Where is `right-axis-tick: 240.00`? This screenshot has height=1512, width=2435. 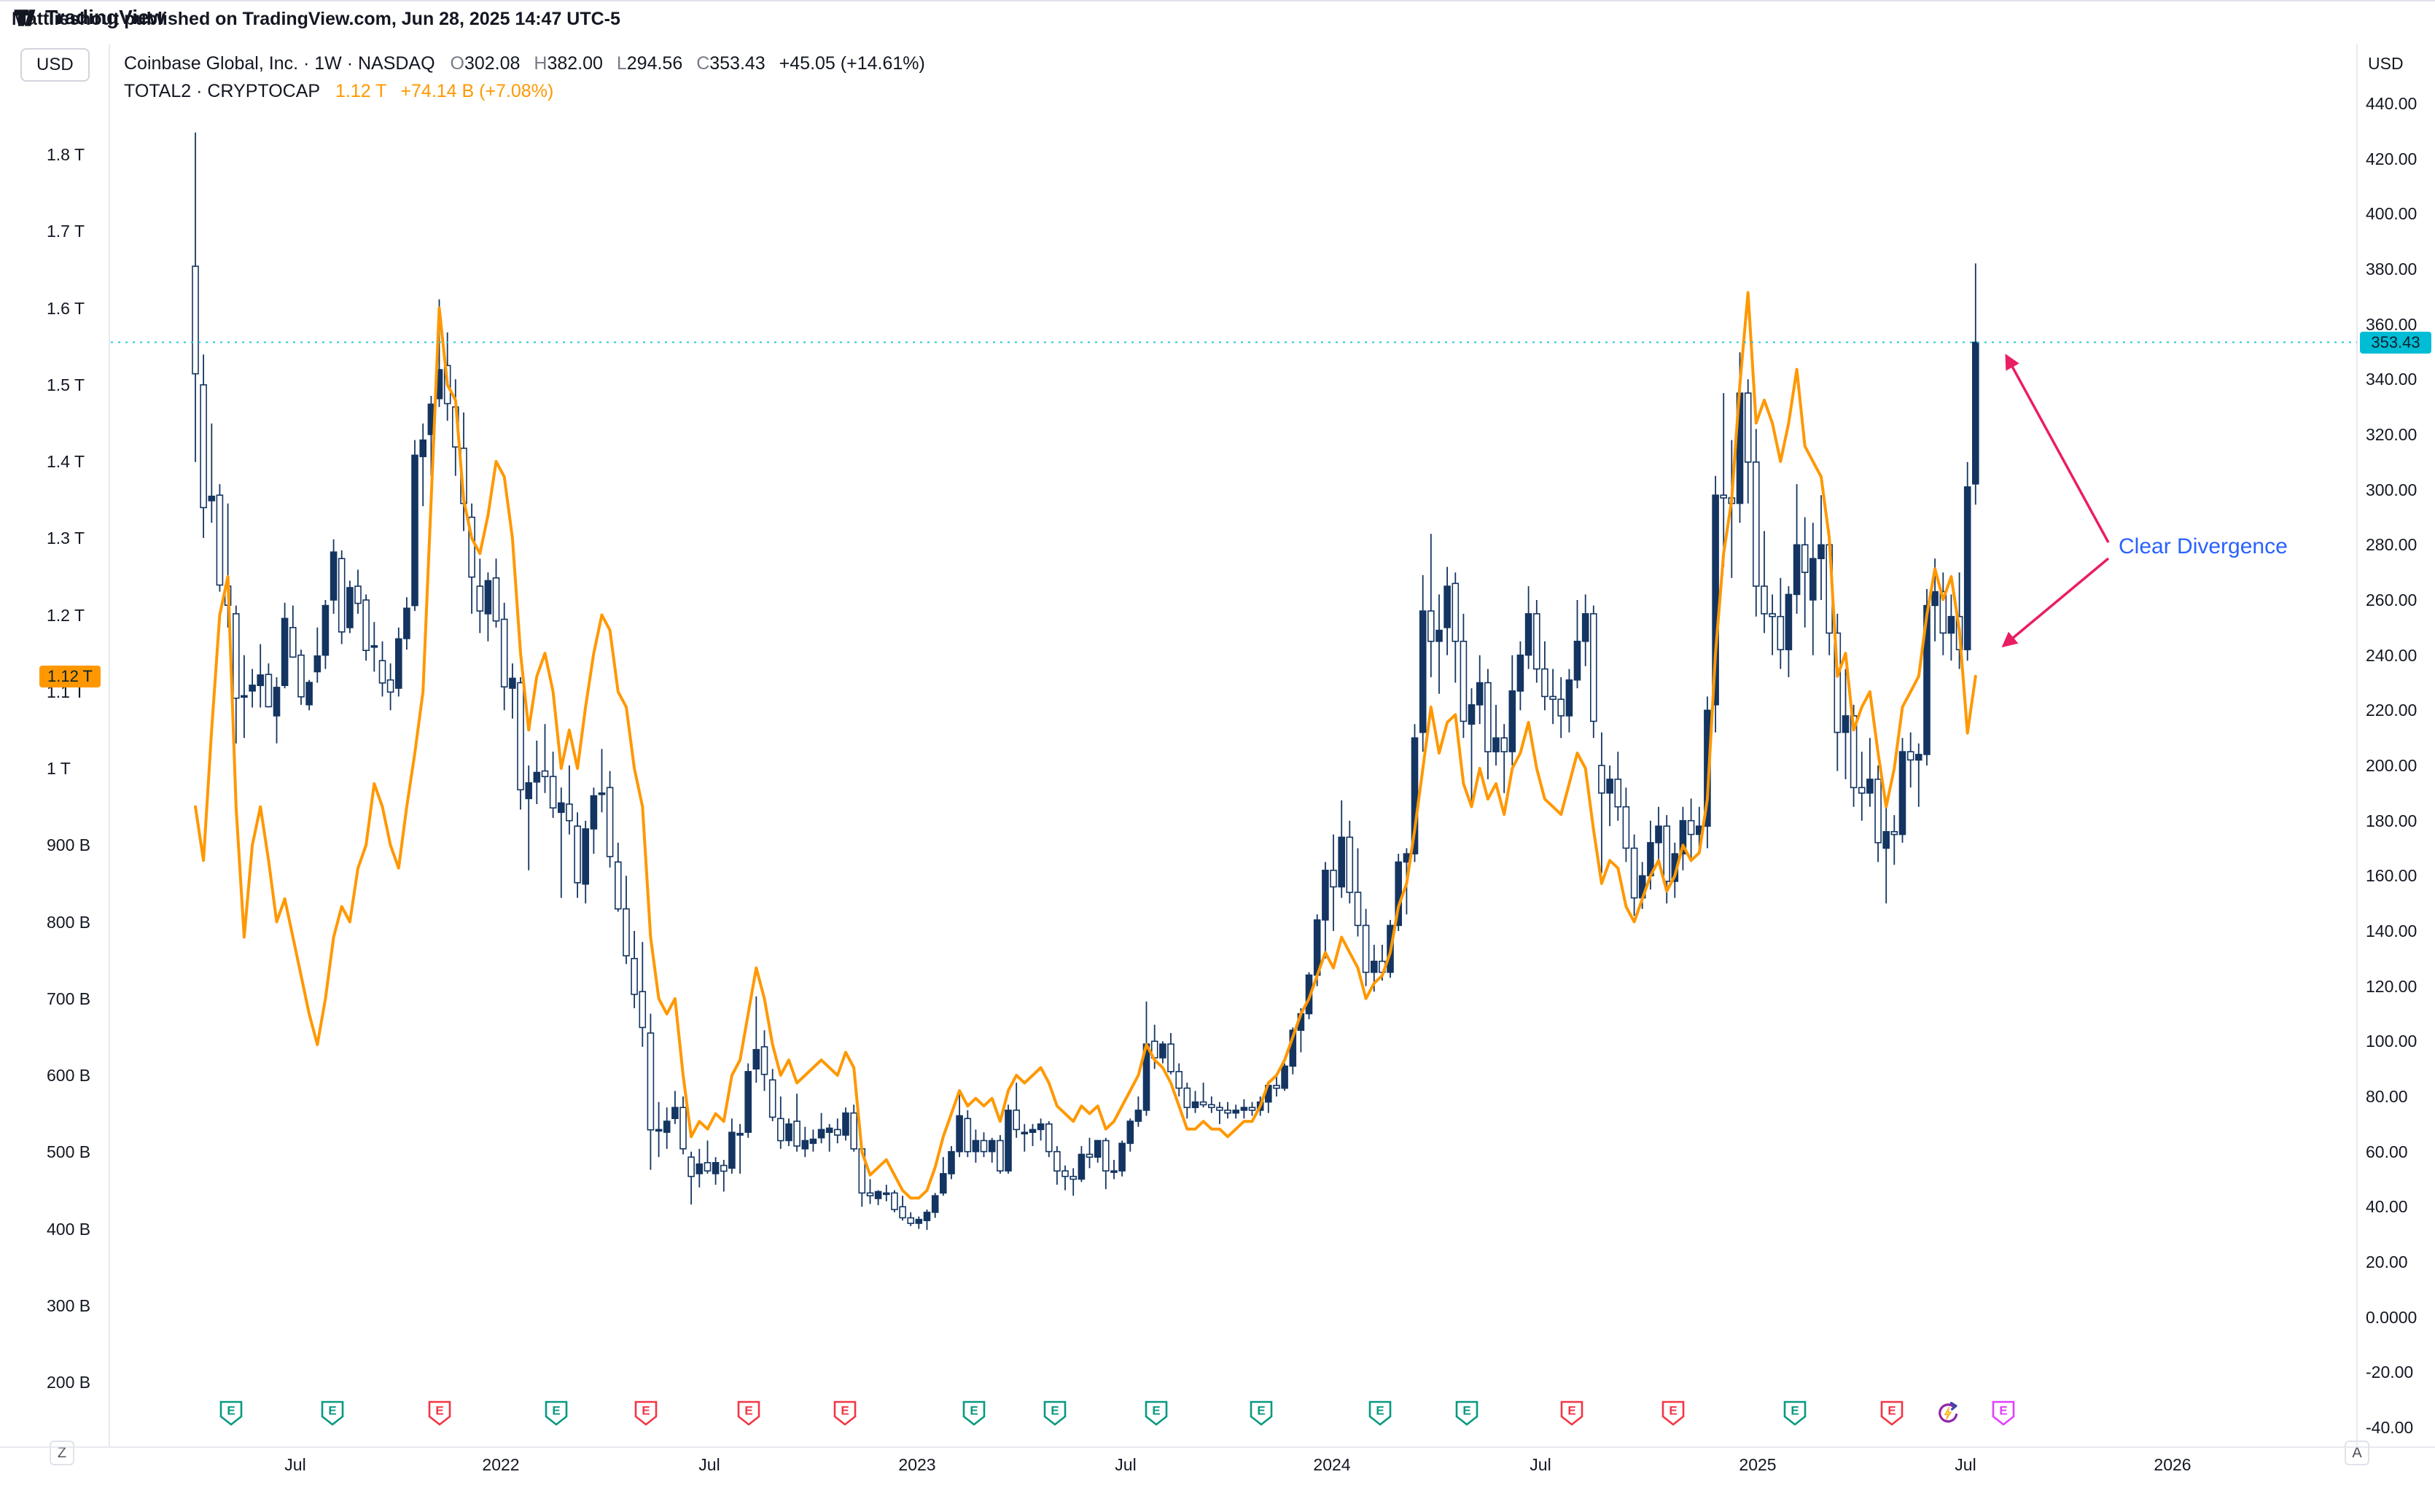 right-axis-tick: 240.00 is located at coordinates (2392, 655).